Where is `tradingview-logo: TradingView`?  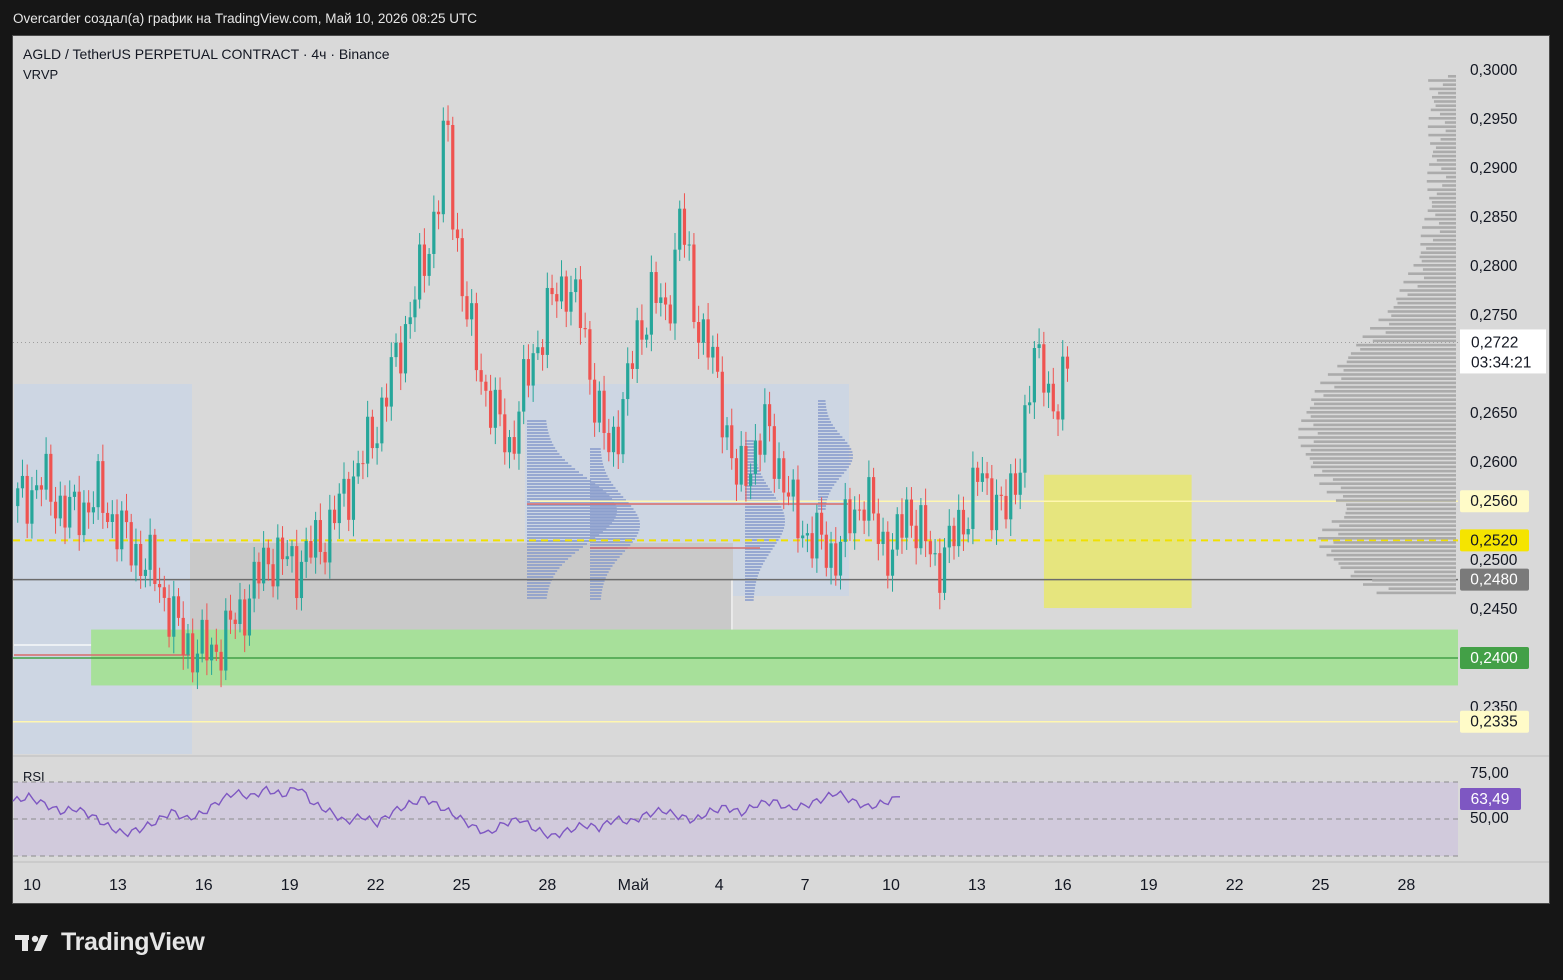
tradingview-logo: TradingView is located at coordinates (110, 942).